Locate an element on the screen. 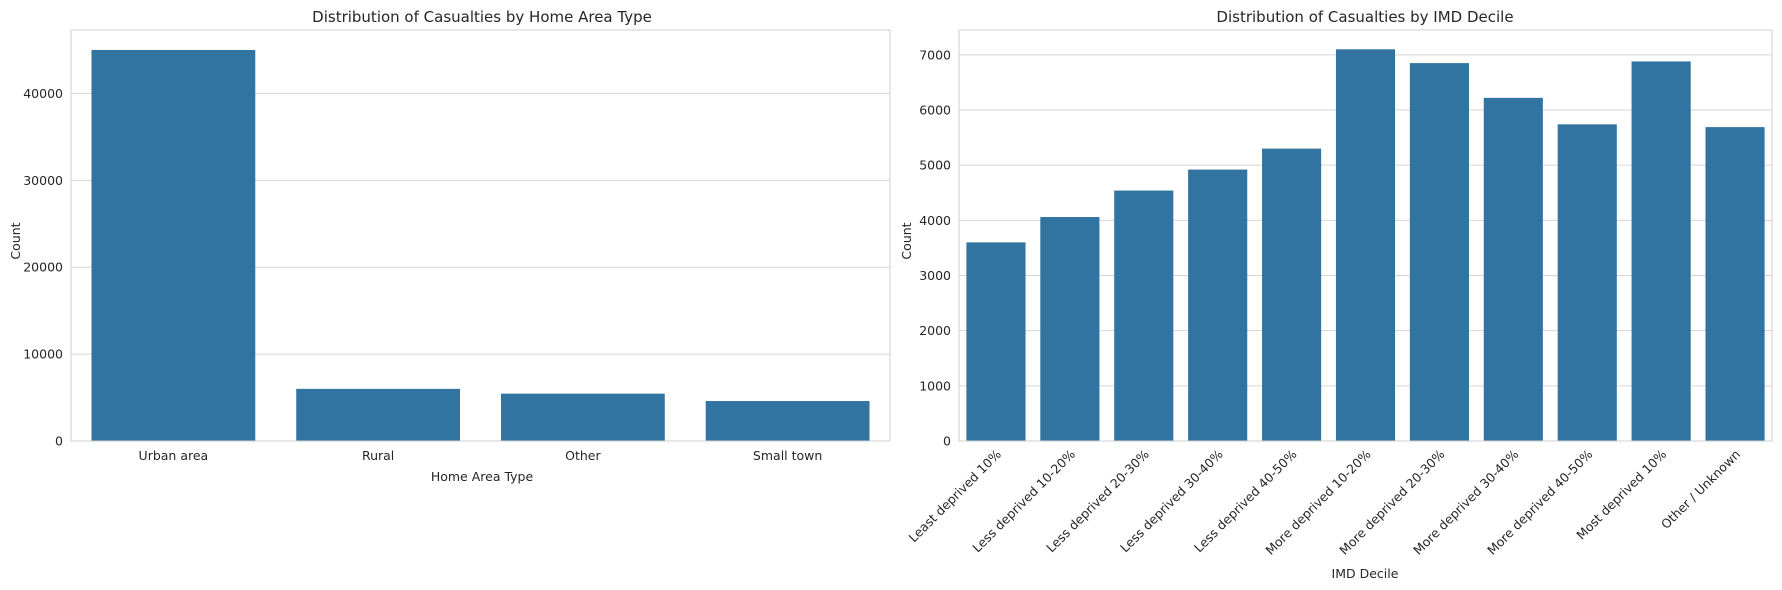 The height and width of the screenshot is (590, 1782). chart-title: Distribution of Casualties by IMD Decile is located at coordinates (1364, 17).